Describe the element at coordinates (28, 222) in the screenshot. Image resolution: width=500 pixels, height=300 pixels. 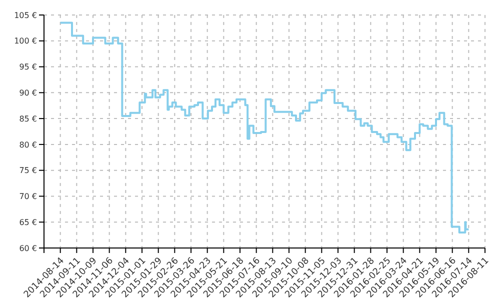
I see `y-tick-label: 65 €` at that location.